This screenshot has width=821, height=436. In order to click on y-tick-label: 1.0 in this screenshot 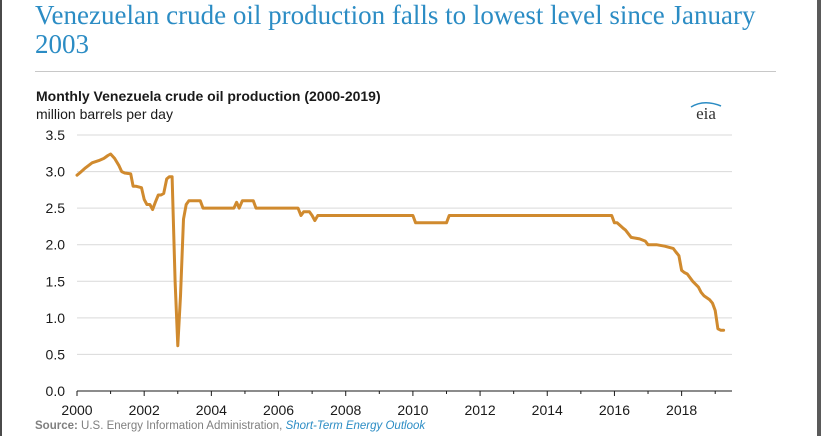, I will do `click(56, 318)`.